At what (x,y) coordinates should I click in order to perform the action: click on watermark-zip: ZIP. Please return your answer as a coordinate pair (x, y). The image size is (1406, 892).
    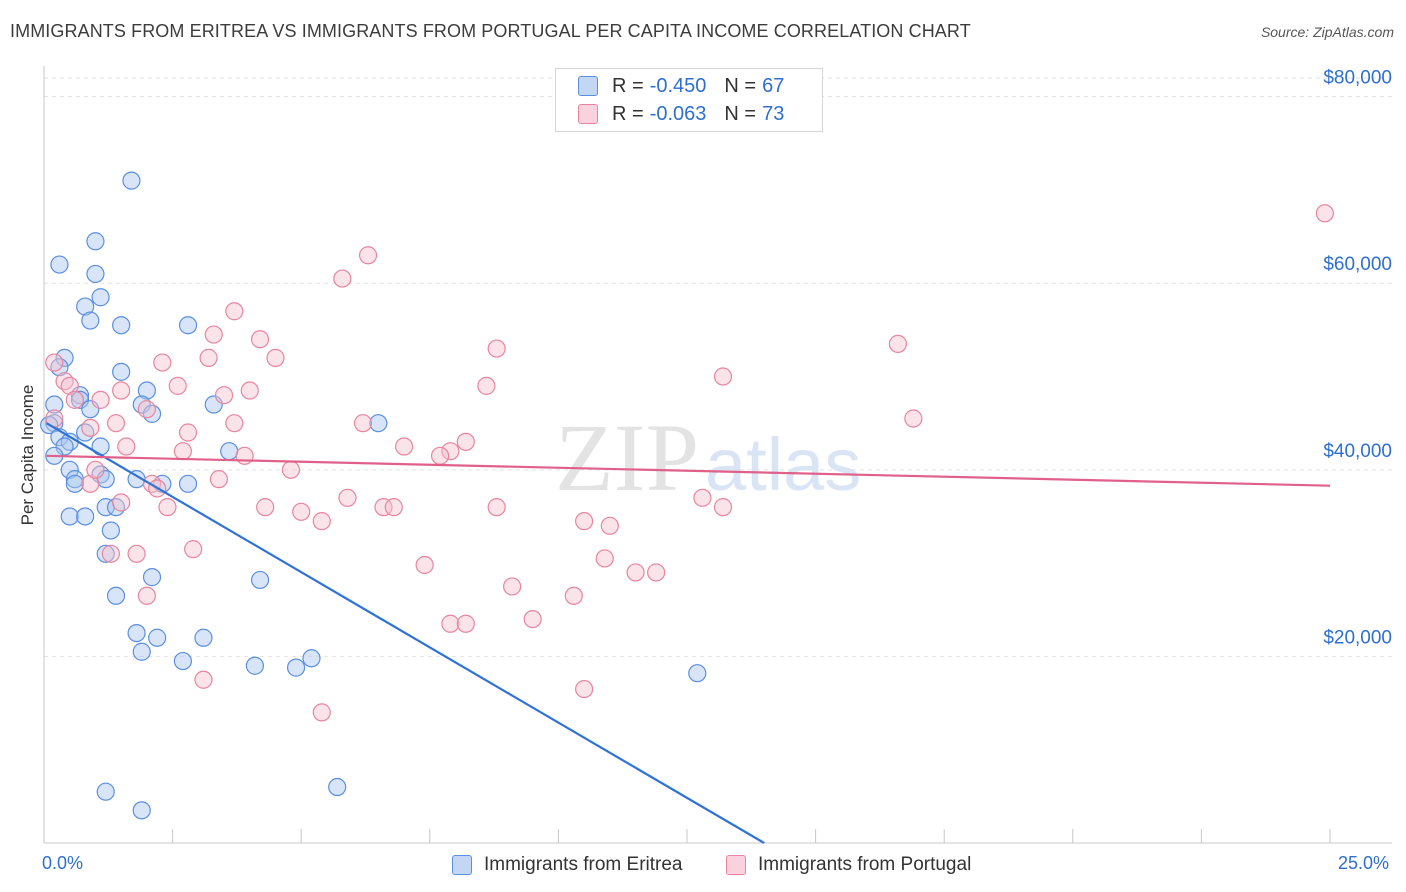
    Looking at the image, I should click on (627, 457).